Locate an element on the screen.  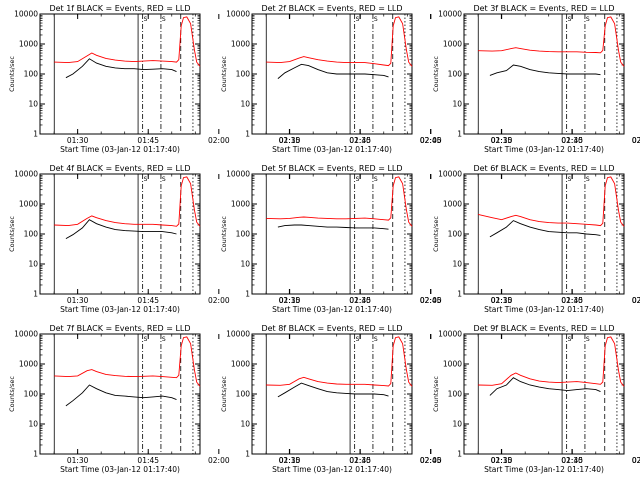
panel-title: Det 4f BLACK = Events, RED = LLD is located at coordinates (119, 168).